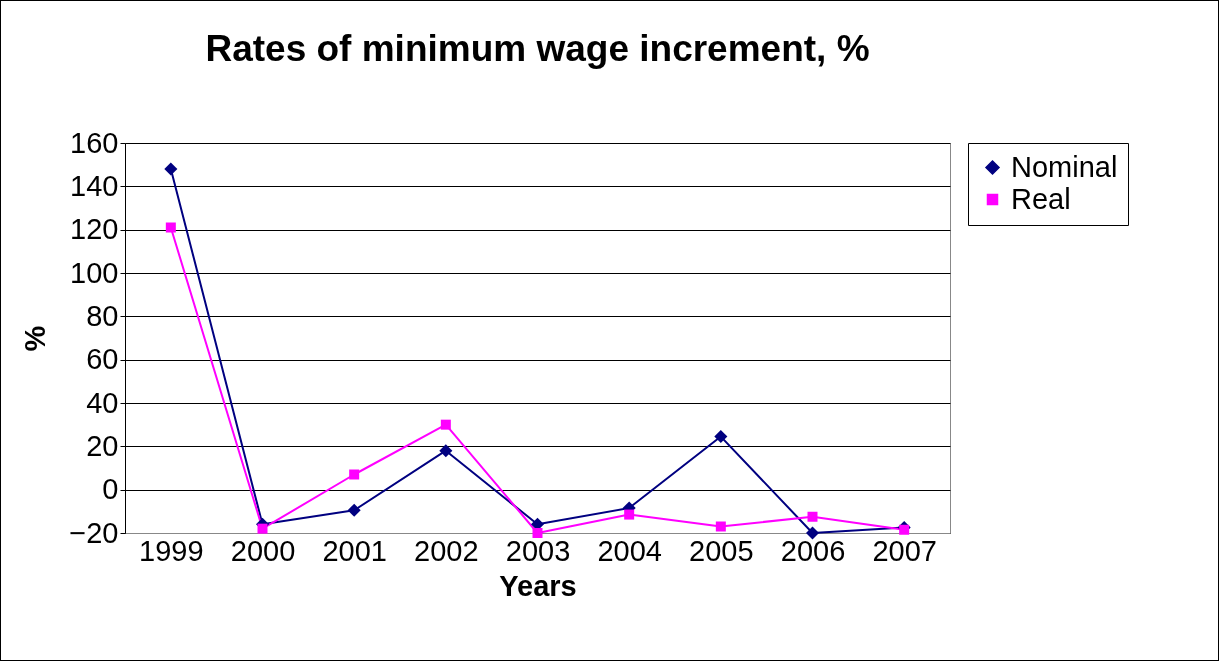 This screenshot has height=663, width=1221. Describe the element at coordinates (537, 48) in the screenshot. I see `chart-title: Rates of minimum wage increment, %` at that location.